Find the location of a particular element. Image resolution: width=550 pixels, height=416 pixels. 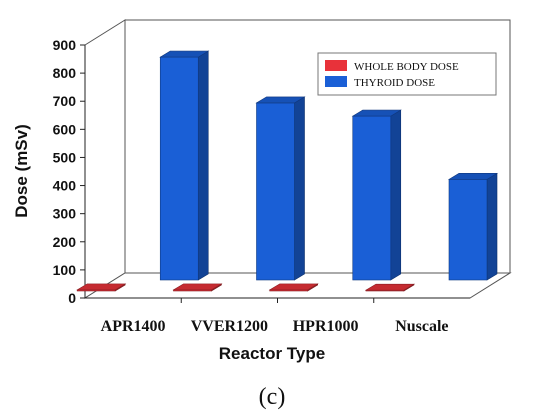

x-tick-label: HPR1000 is located at coordinates (326, 326).